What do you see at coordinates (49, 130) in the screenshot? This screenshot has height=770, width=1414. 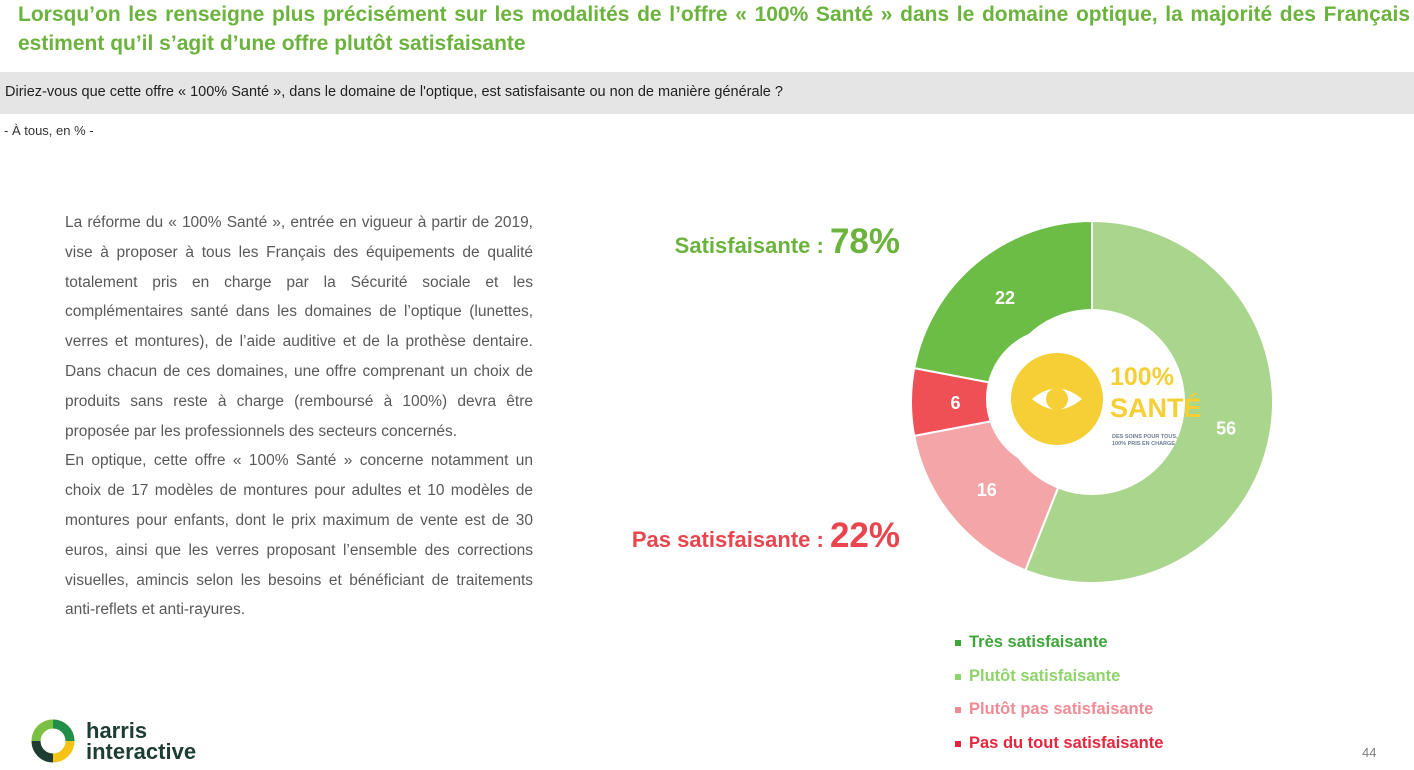 I see `base-note: - À tous, en % -` at bounding box center [49, 130].